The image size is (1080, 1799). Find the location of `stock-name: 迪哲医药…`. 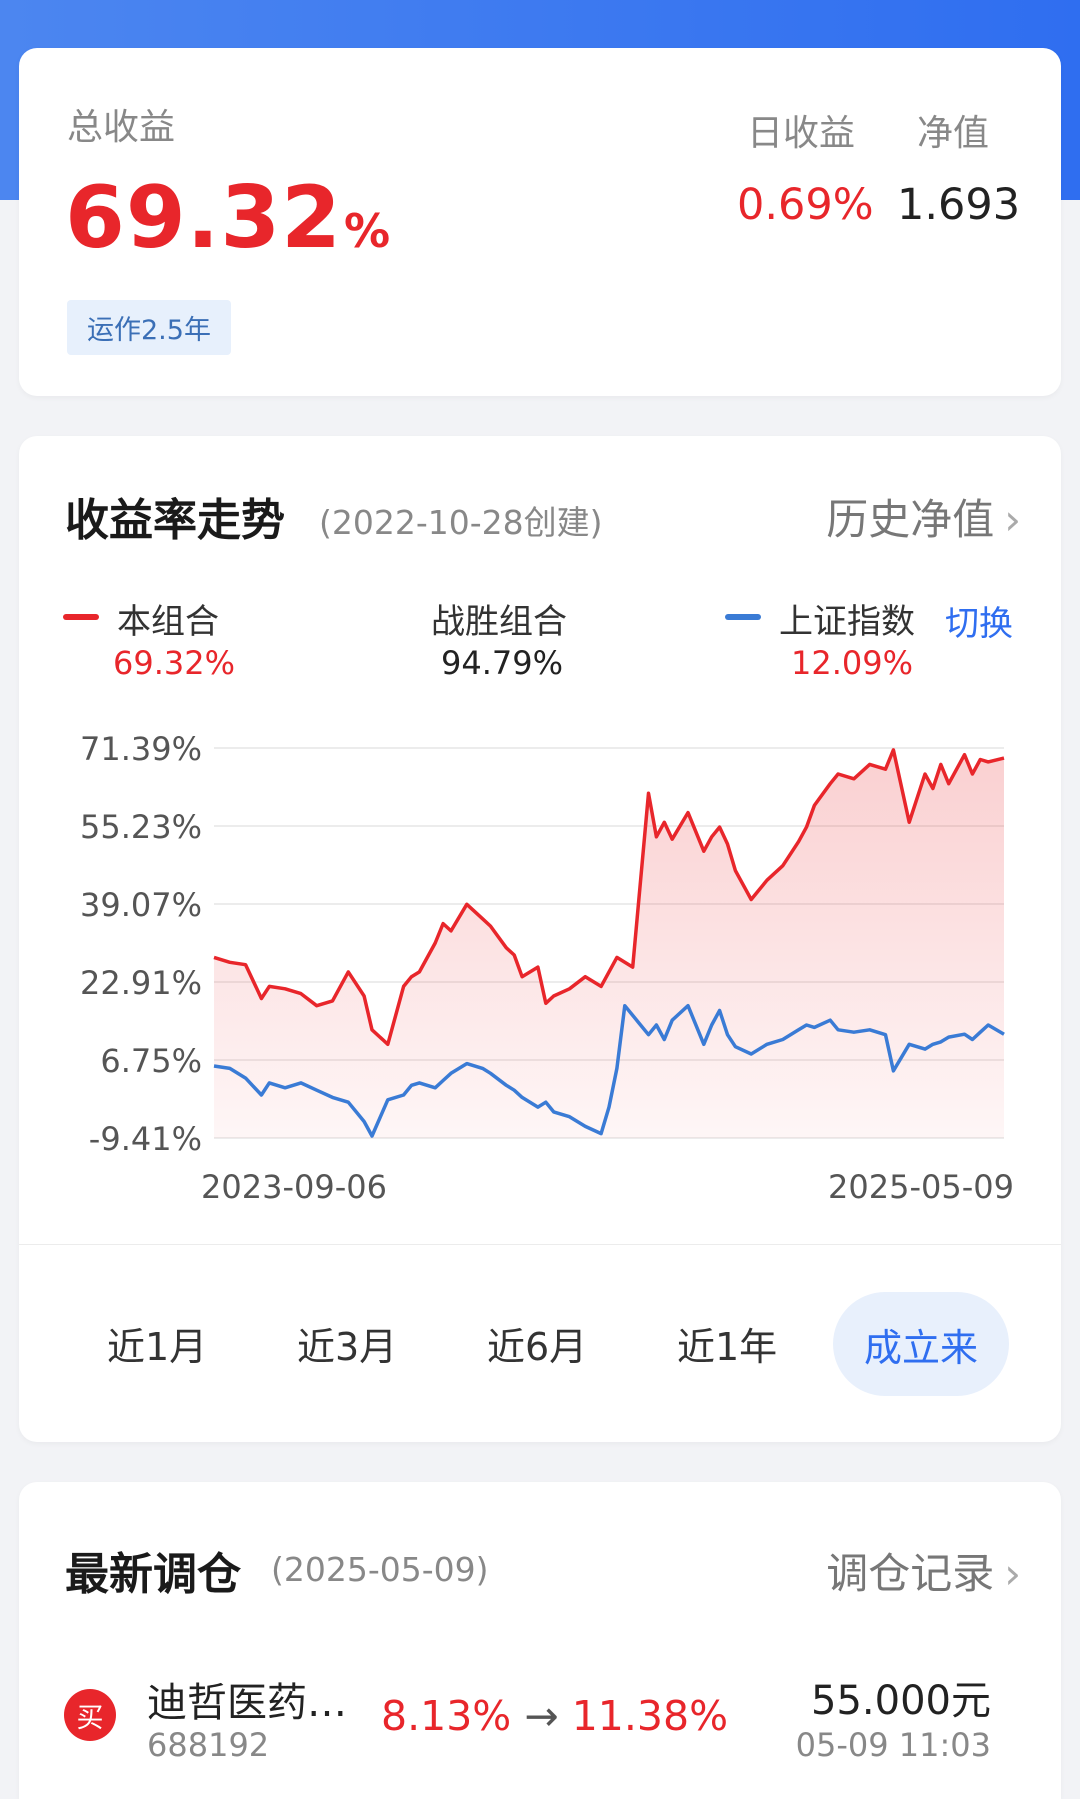

stock-name: 迪哲医药… is located at coordinates (247, 1703).